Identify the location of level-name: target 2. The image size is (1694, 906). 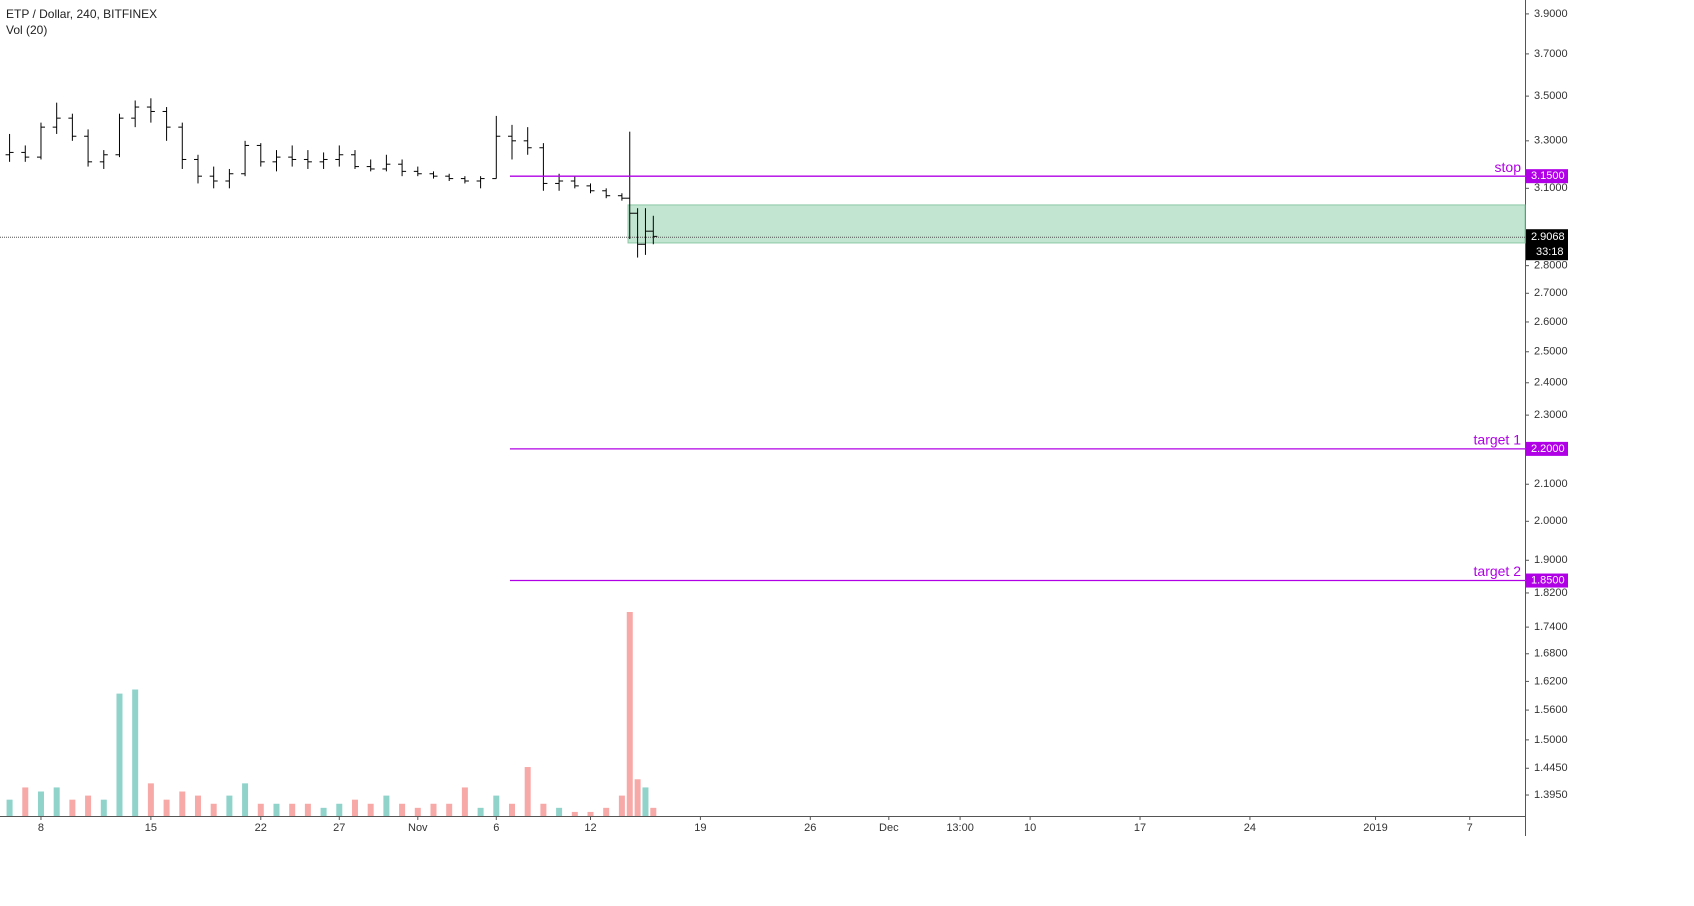
(1498, 571).